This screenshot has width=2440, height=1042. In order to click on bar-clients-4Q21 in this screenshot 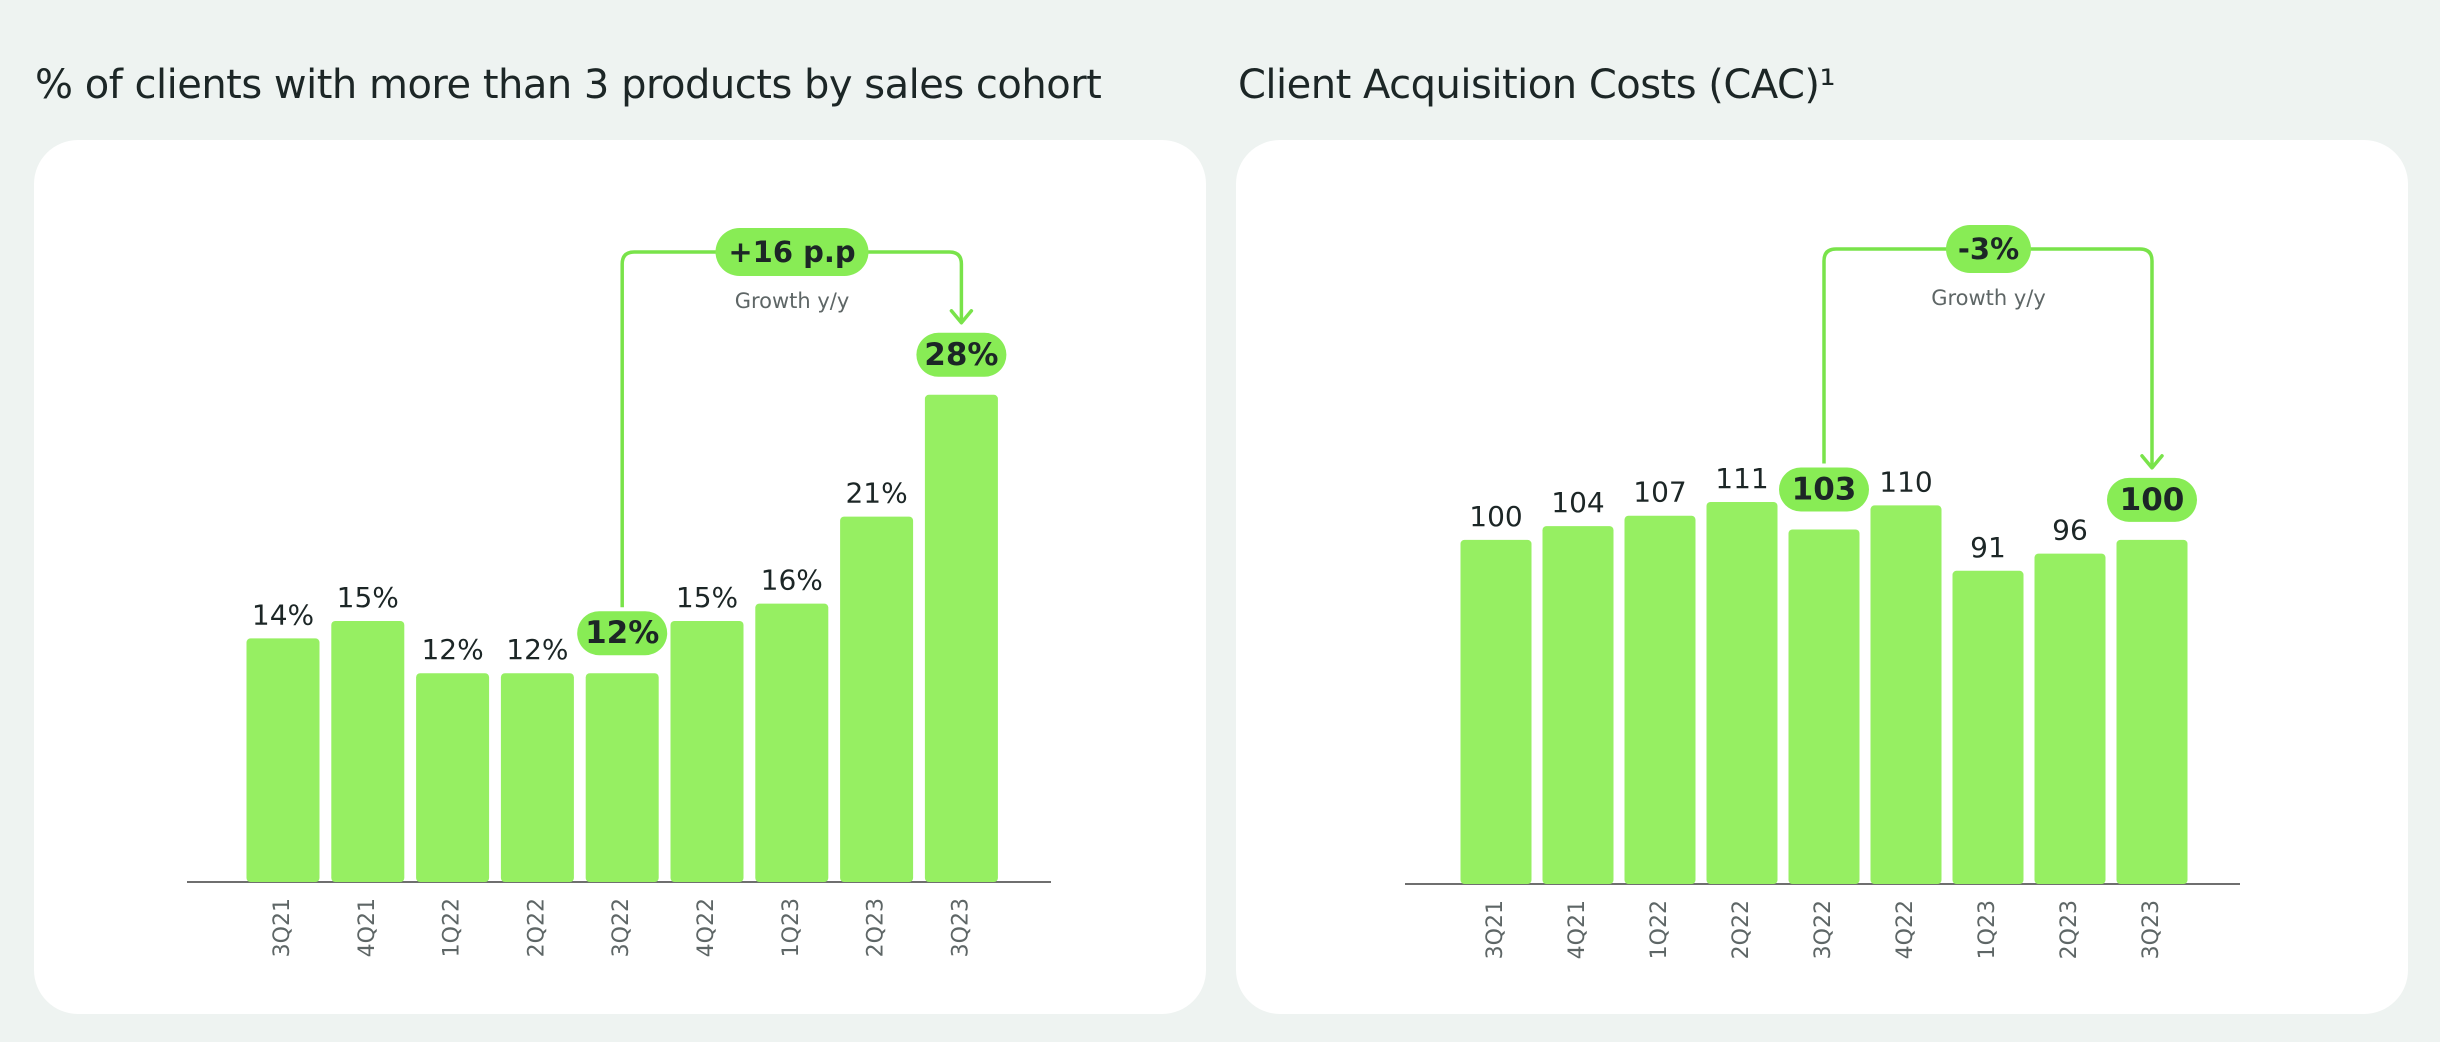, I will do `click(368, 751)`.